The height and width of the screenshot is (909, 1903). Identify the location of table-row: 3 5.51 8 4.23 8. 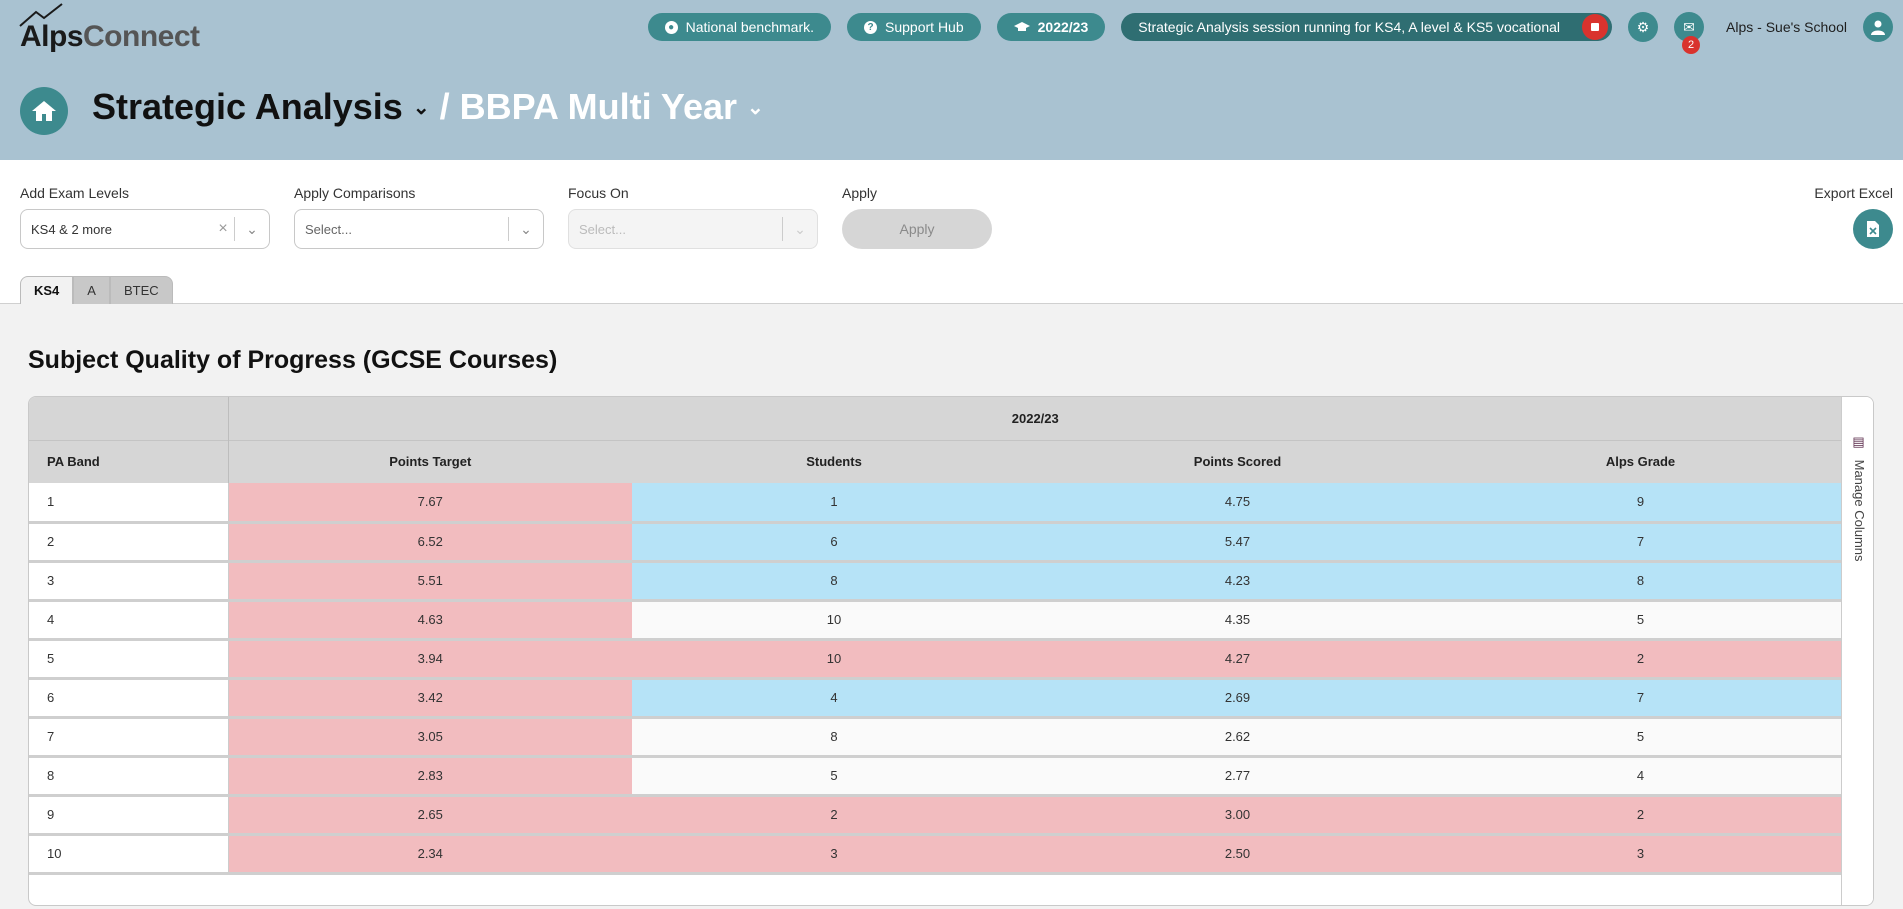
(935, 581).